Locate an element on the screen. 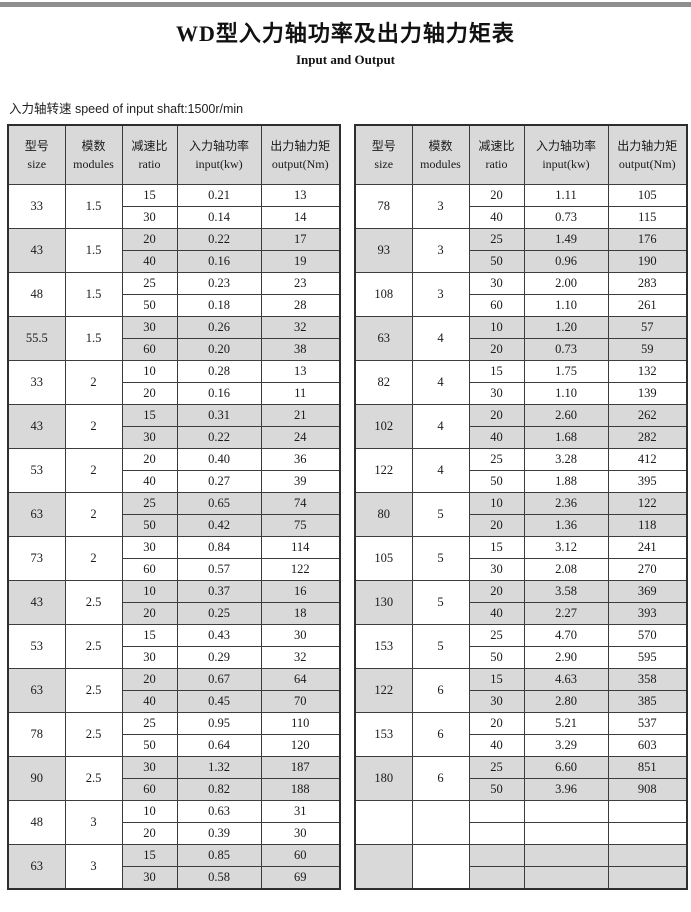  group-row-second: 20 0.16 11 is located at coordinates (174, 393).